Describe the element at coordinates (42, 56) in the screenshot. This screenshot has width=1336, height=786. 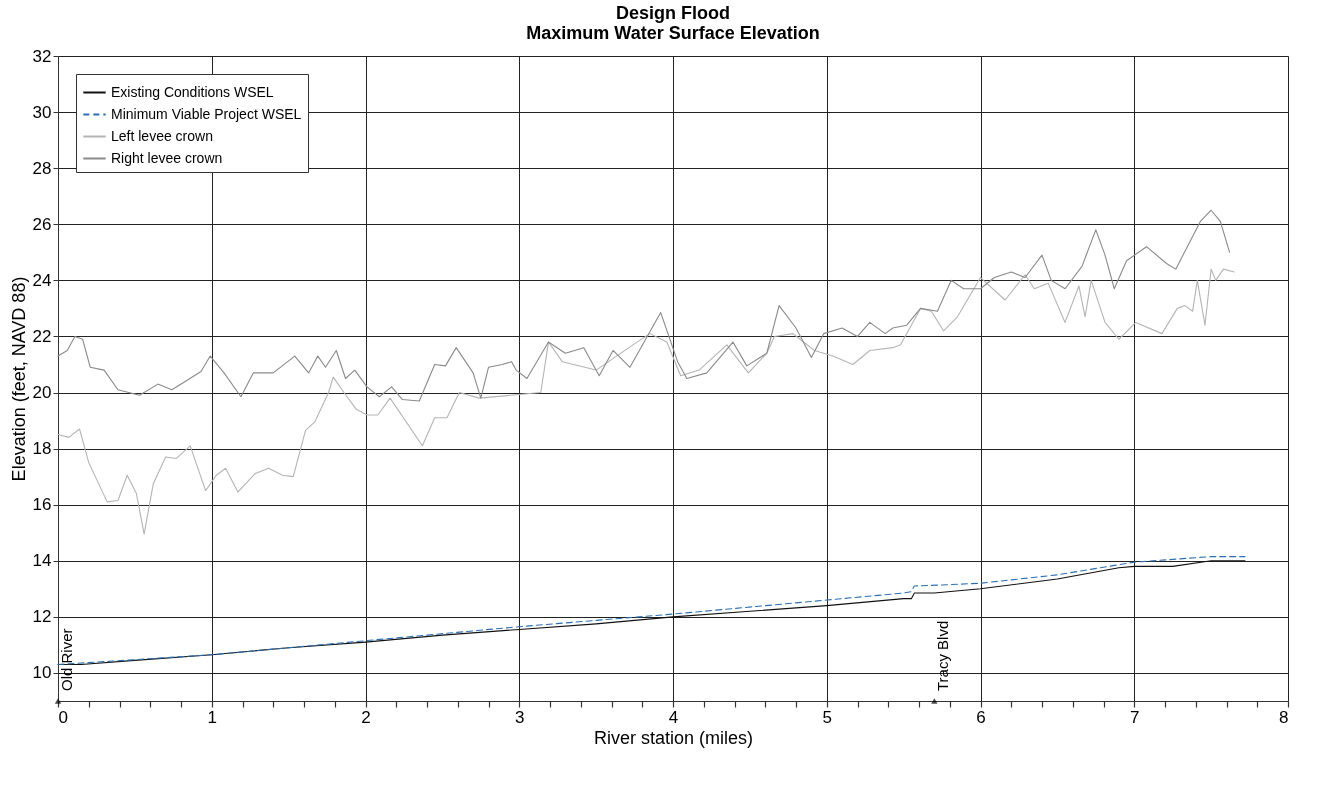
I see `y-tick-label: 32` at that location.